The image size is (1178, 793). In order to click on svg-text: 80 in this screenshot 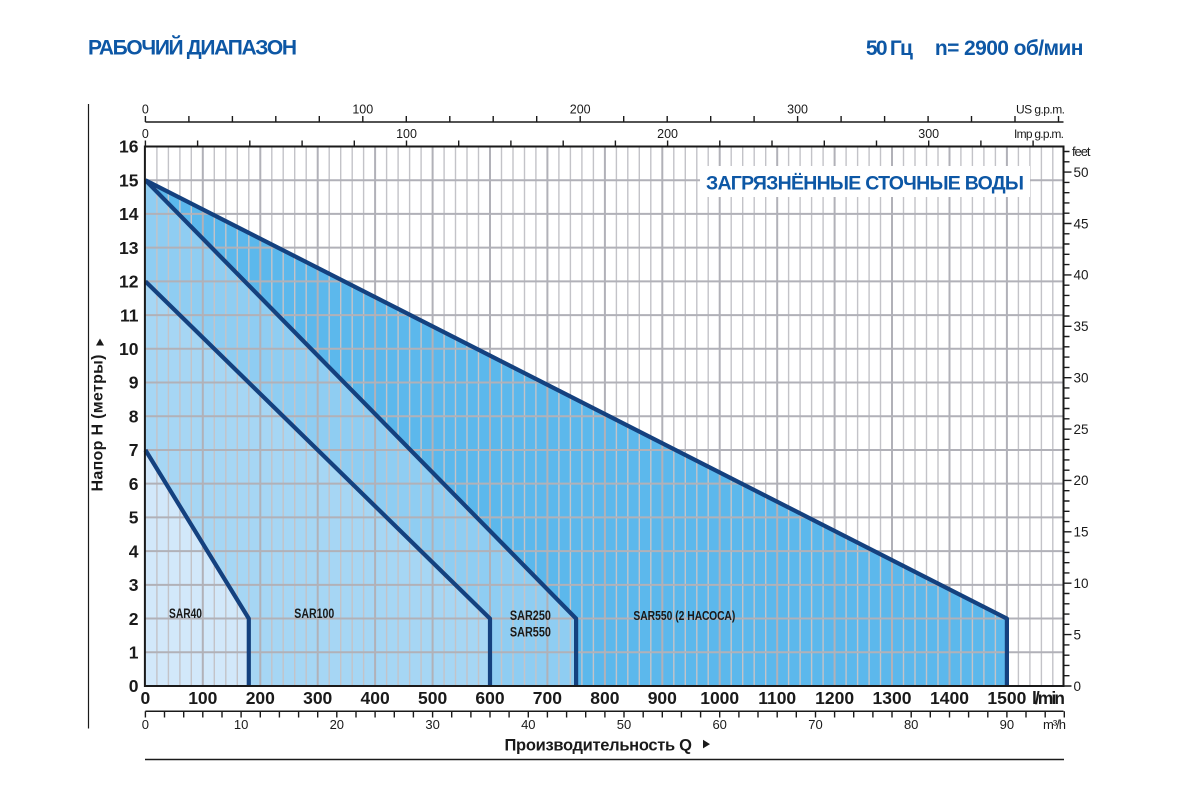, I will do `click(911, 724)`.